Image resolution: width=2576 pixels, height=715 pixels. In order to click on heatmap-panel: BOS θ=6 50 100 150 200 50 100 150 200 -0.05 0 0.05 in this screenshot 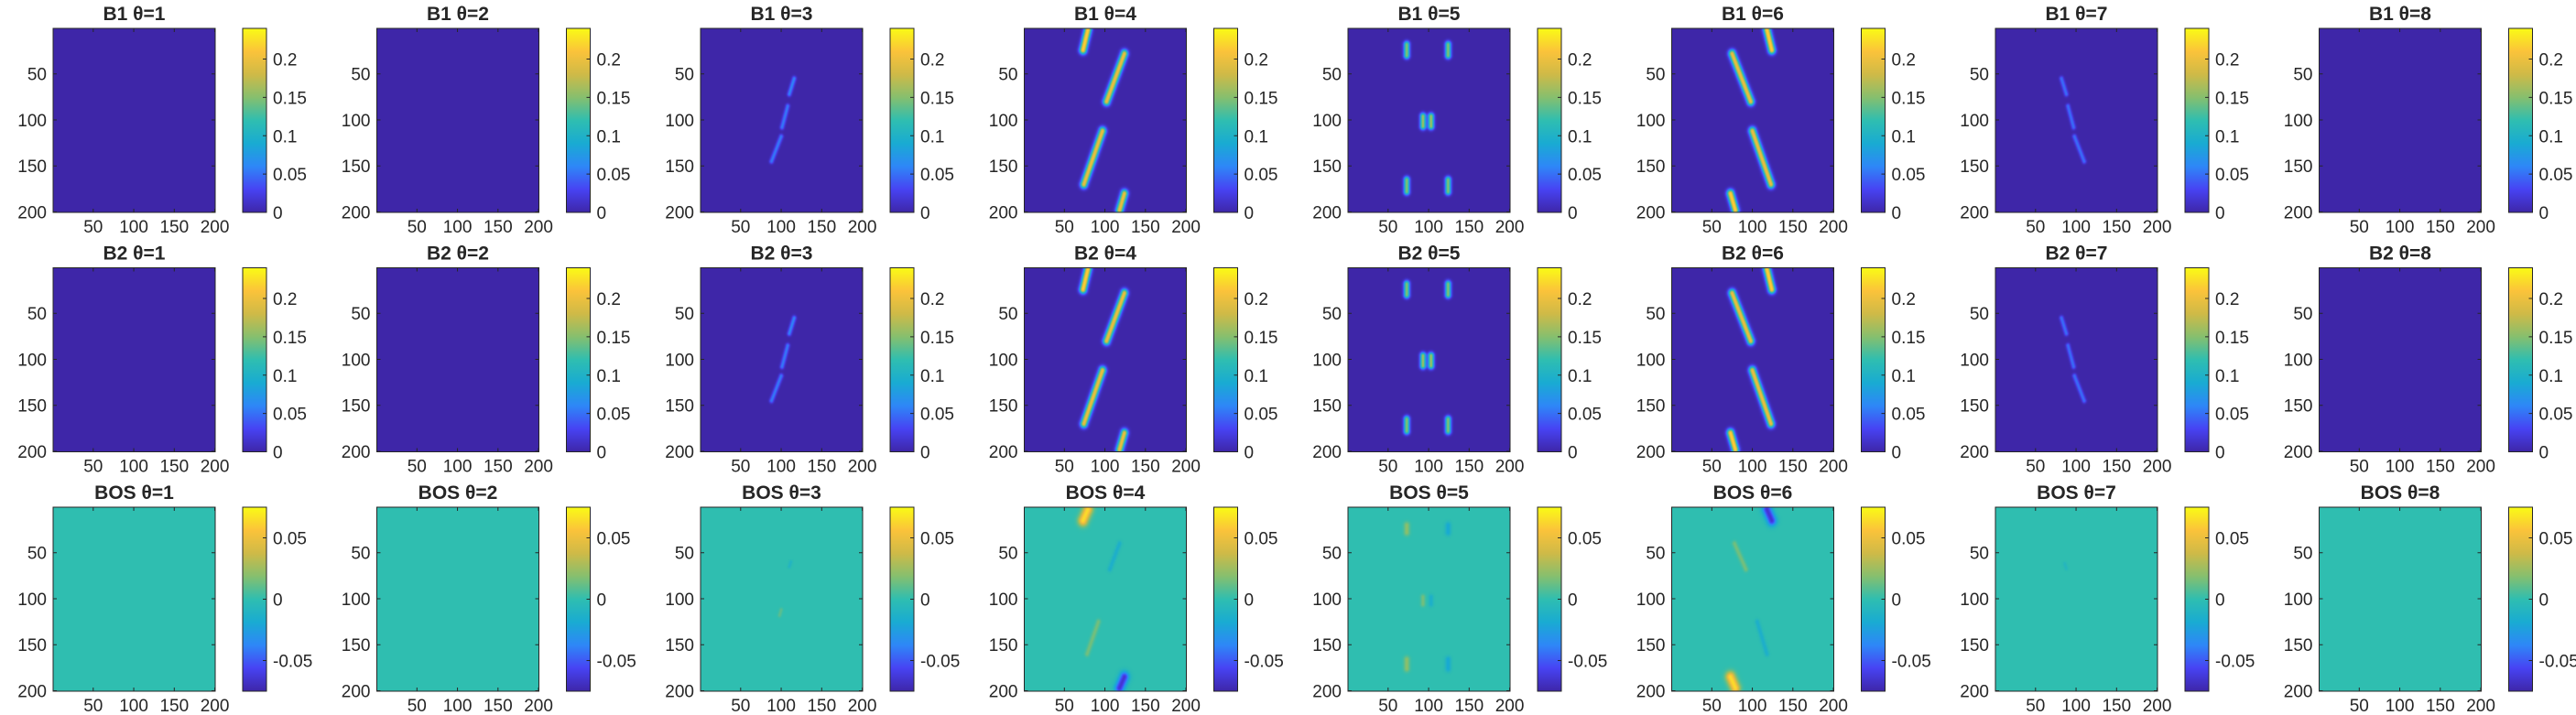, I will do `click(1783, 598)`.